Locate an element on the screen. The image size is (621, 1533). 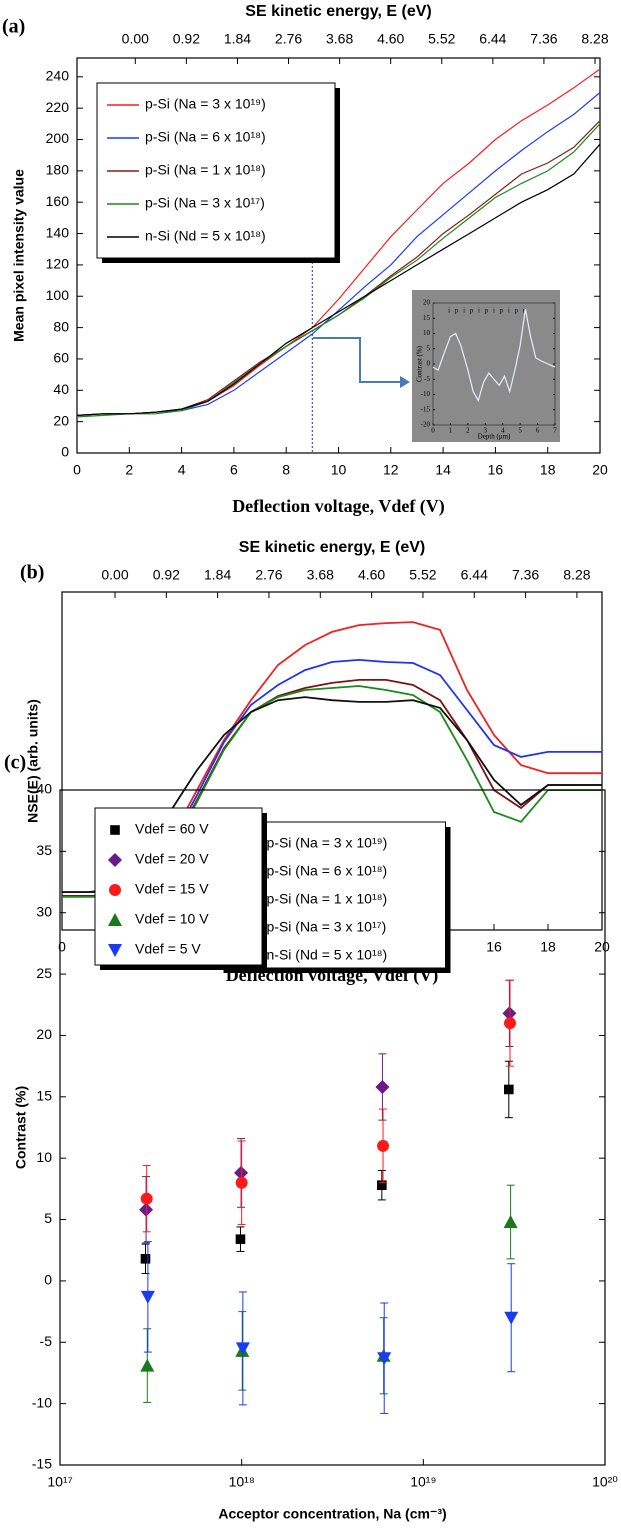
x-tick-label: 3 is located at coordinates (486, 431).